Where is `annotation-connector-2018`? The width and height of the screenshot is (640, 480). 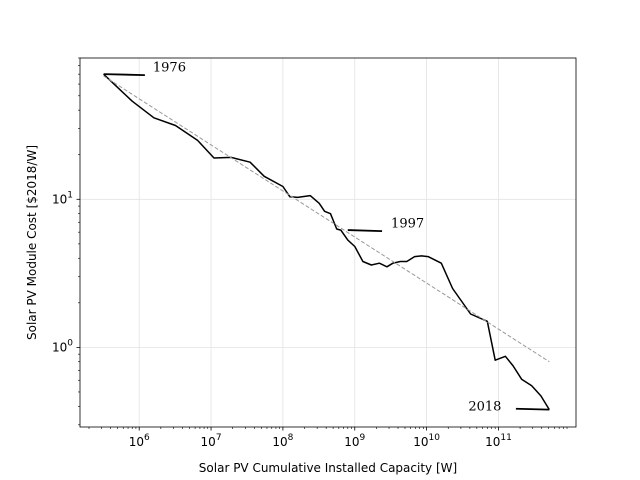
annotation-connector-2018 is located at coordinates (532, 409).